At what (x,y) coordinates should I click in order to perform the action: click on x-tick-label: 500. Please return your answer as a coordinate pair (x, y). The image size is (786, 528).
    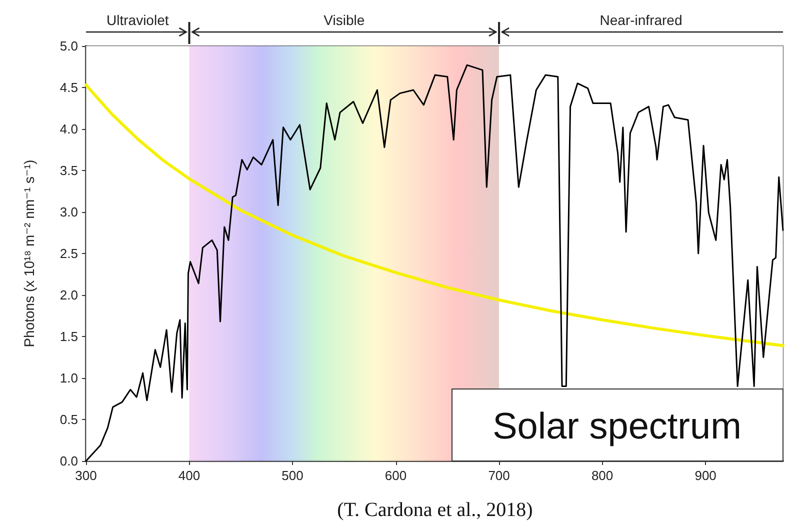
    Looking at the image, I should click on (293, 475).